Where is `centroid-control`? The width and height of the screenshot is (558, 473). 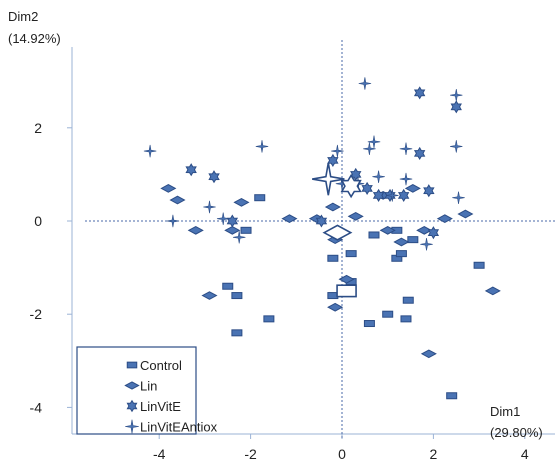 centroid-control is located at coordinates (346, 291).